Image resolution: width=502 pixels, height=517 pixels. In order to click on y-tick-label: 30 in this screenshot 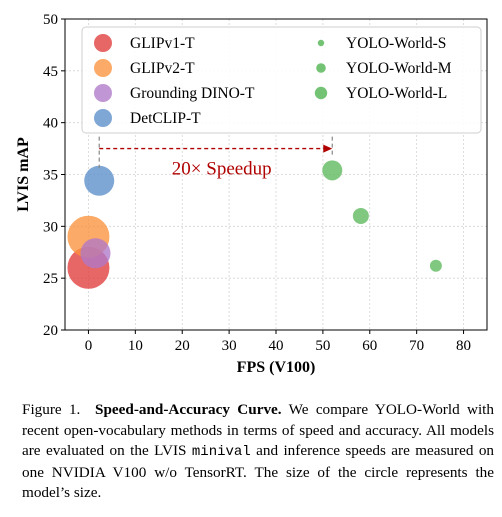, I will do `click(50, 227)`.